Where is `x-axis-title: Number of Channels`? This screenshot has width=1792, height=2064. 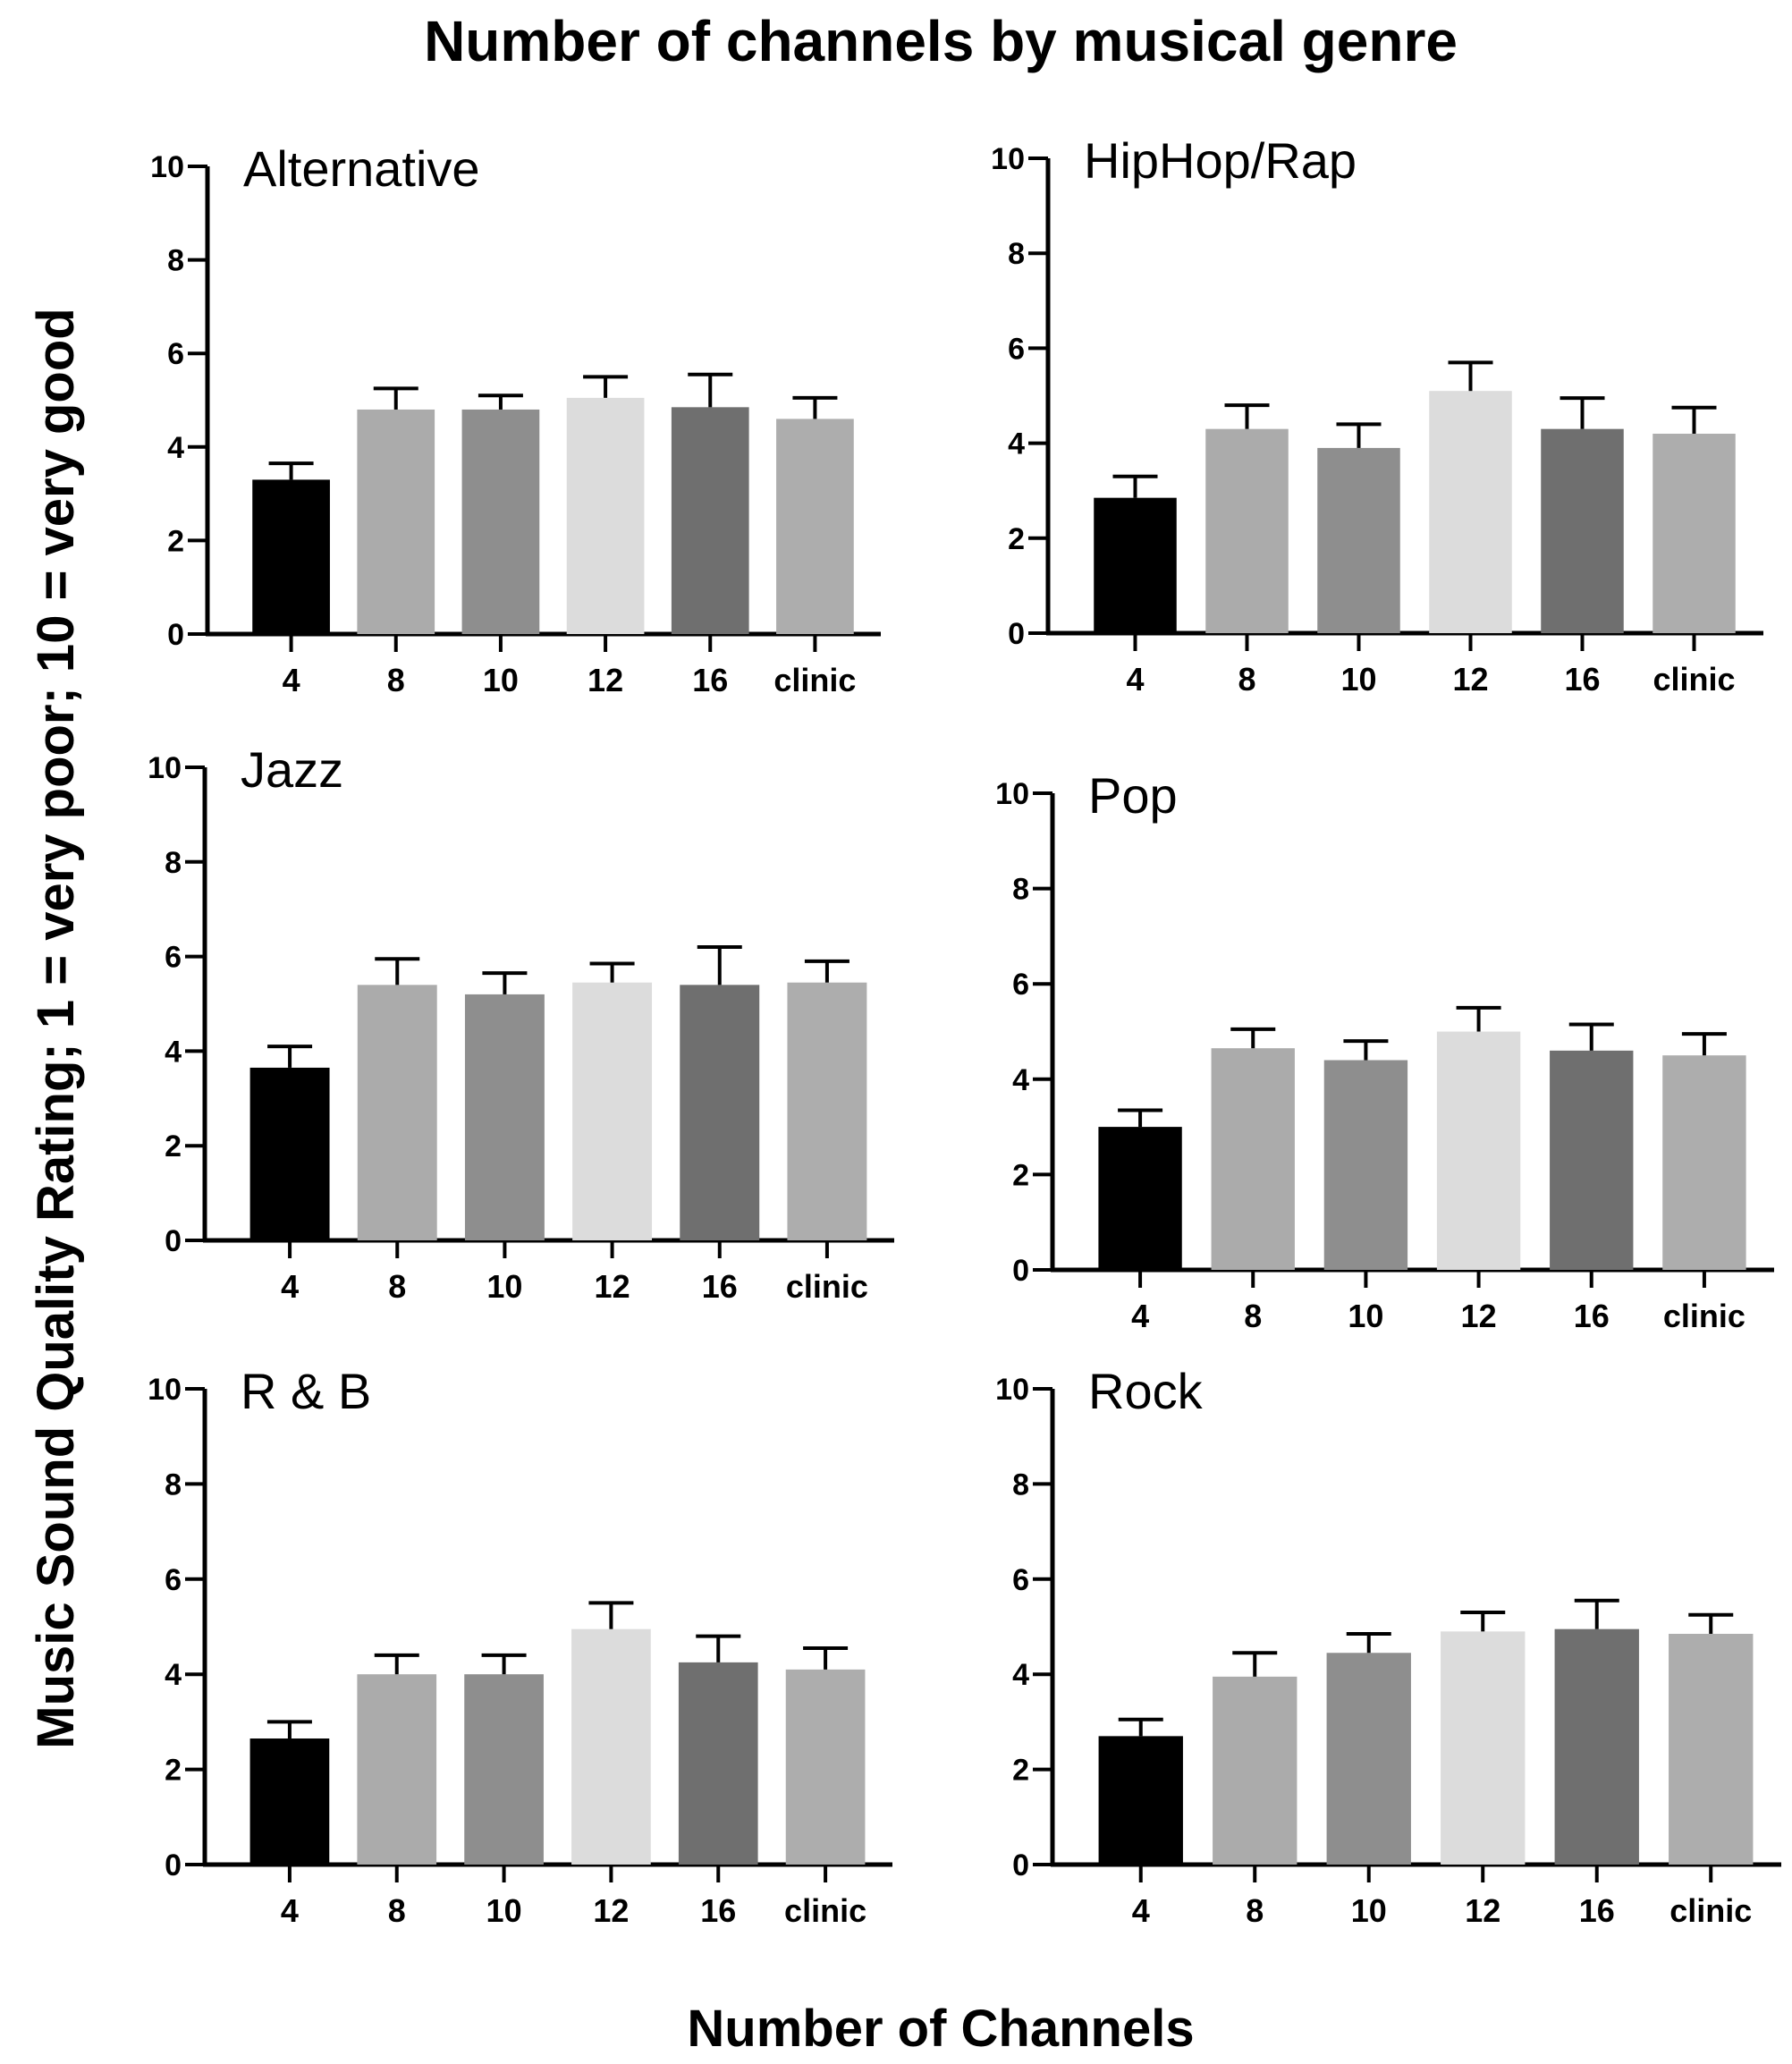 x-axis-title: Number of Channels is located at coordinates (940, 2029).